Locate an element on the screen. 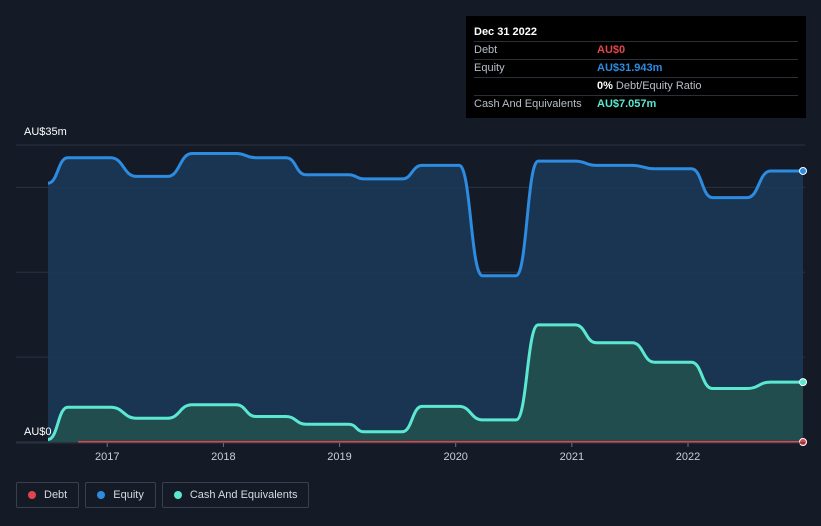 This screenshot has height=526, width=821. tooltip-date: Dec 31 2022 is located at coordinates (505, 32).